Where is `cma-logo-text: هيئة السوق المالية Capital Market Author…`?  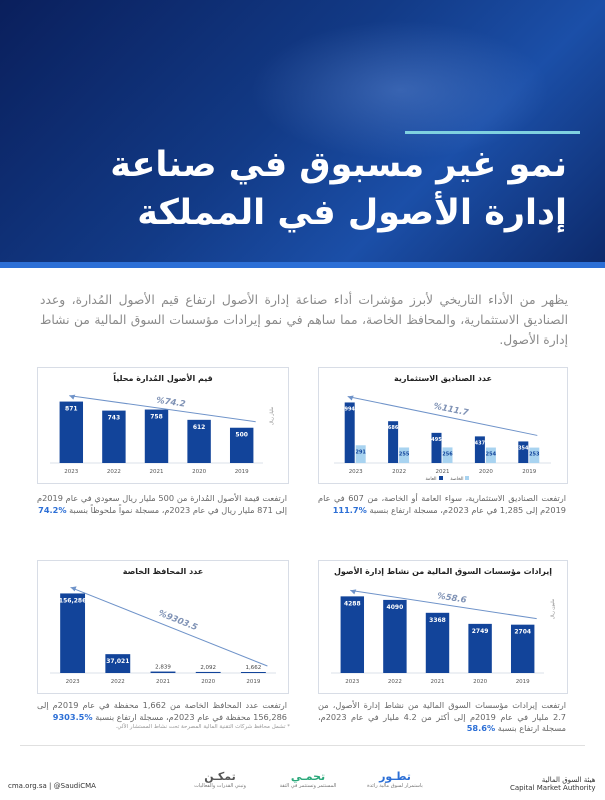
cma-logo-text: هيئة السوق المالية Capital Market Author… is located at coordinates (552, 784).